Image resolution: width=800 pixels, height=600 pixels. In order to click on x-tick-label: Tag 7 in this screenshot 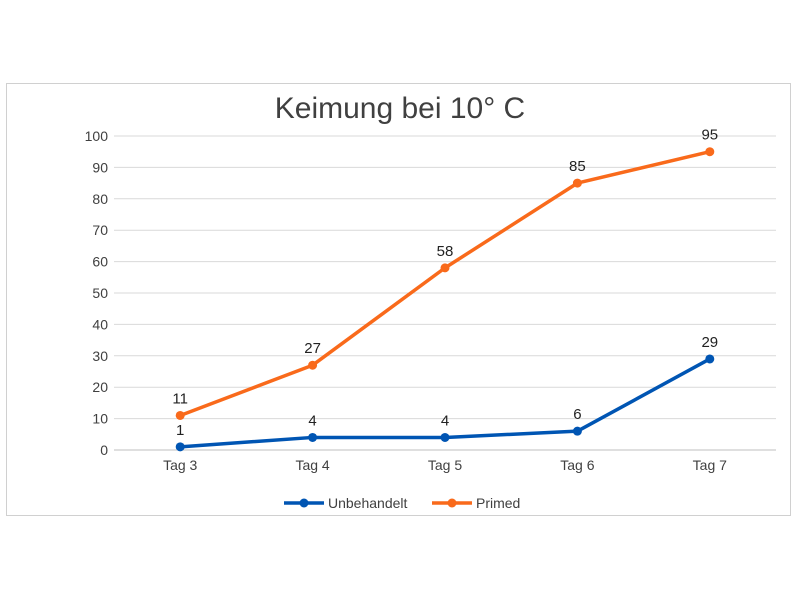, I will do `click(710, 465)`.